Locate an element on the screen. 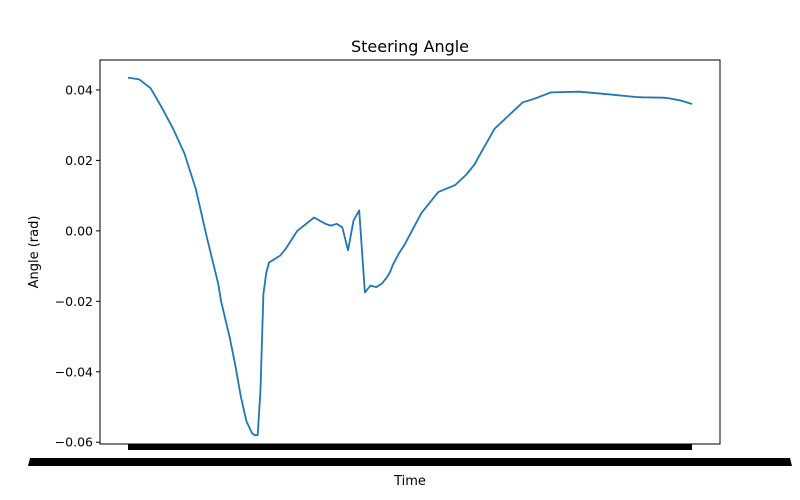  y-tick-label: −0.06 is located at coordinates (74, 442).